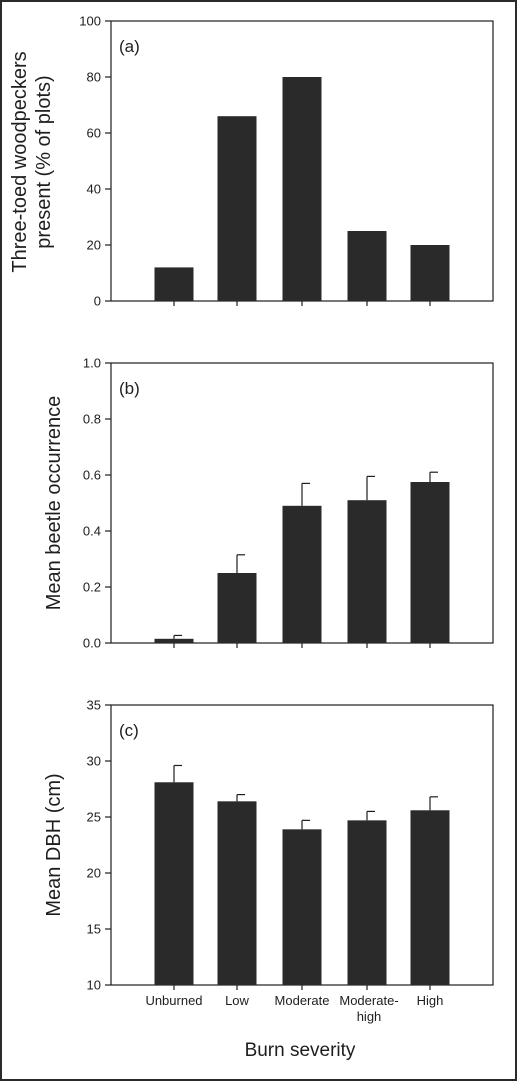  Describe the element at coordinates (97, 301) in the screenshot. I see `y-tick-label: 0` at that location.